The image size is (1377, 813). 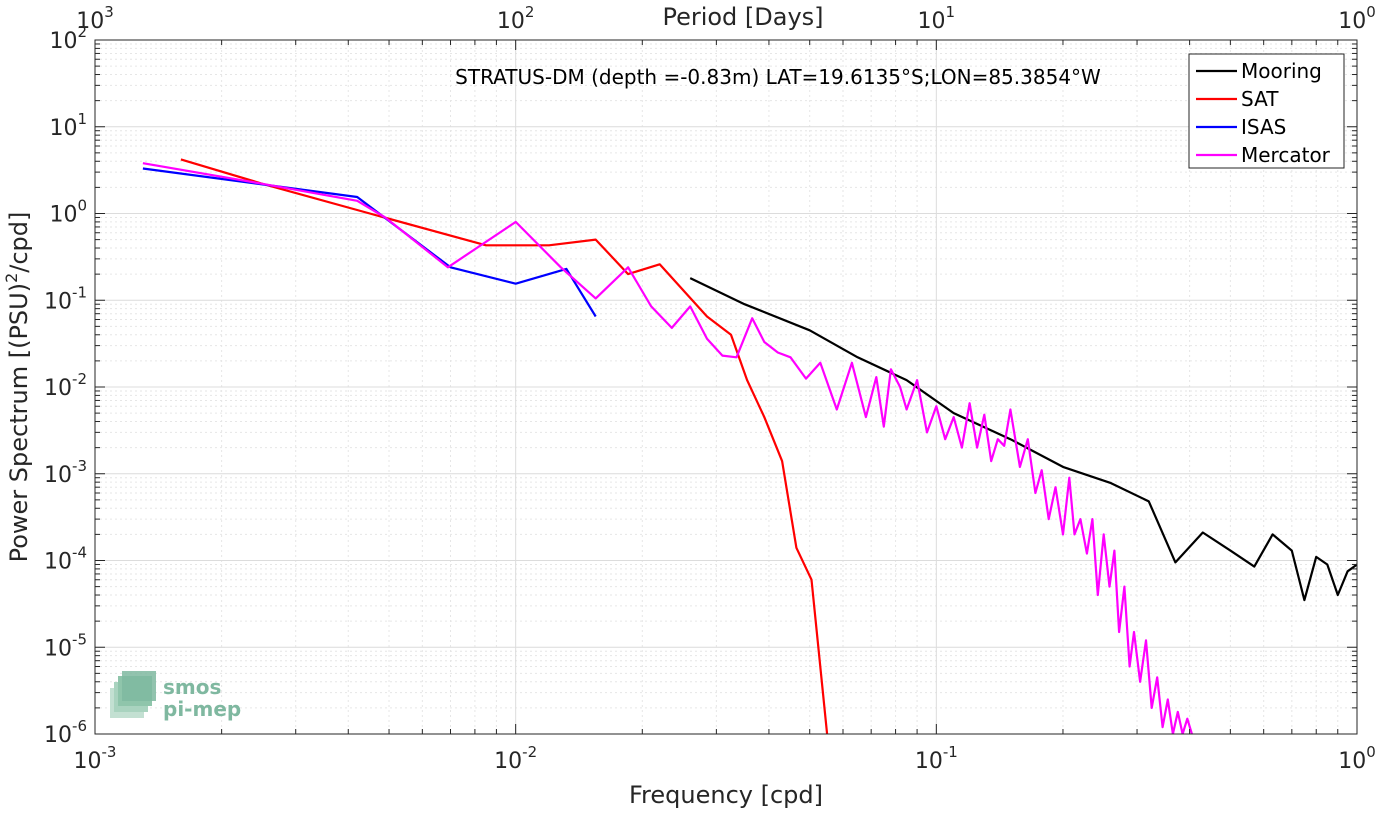 I want to click on logo-icon, so click(x=133, y=694).